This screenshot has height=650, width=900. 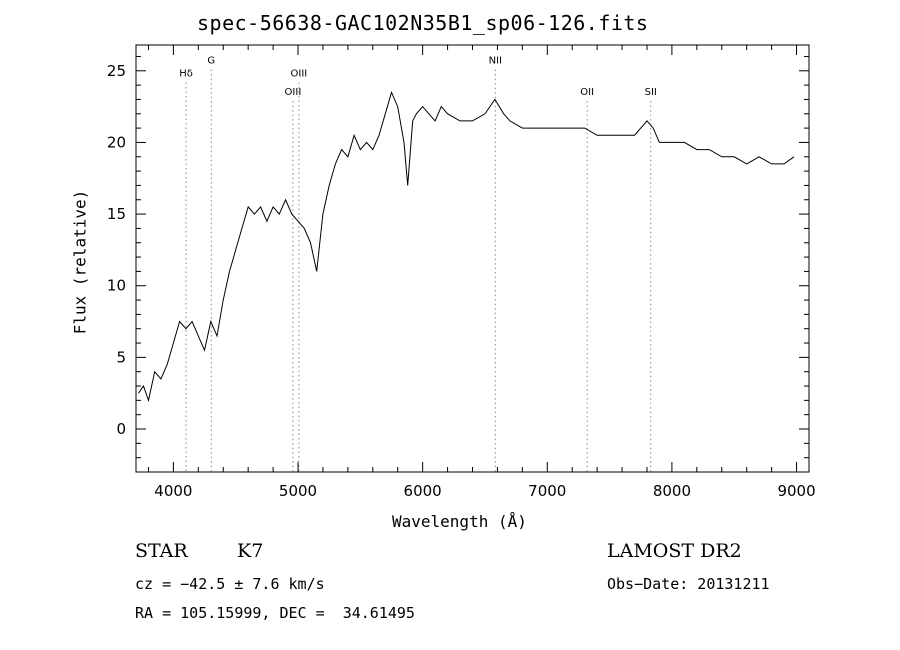 I want to click on y-tick-label: 10, so click(x=116, y=286).